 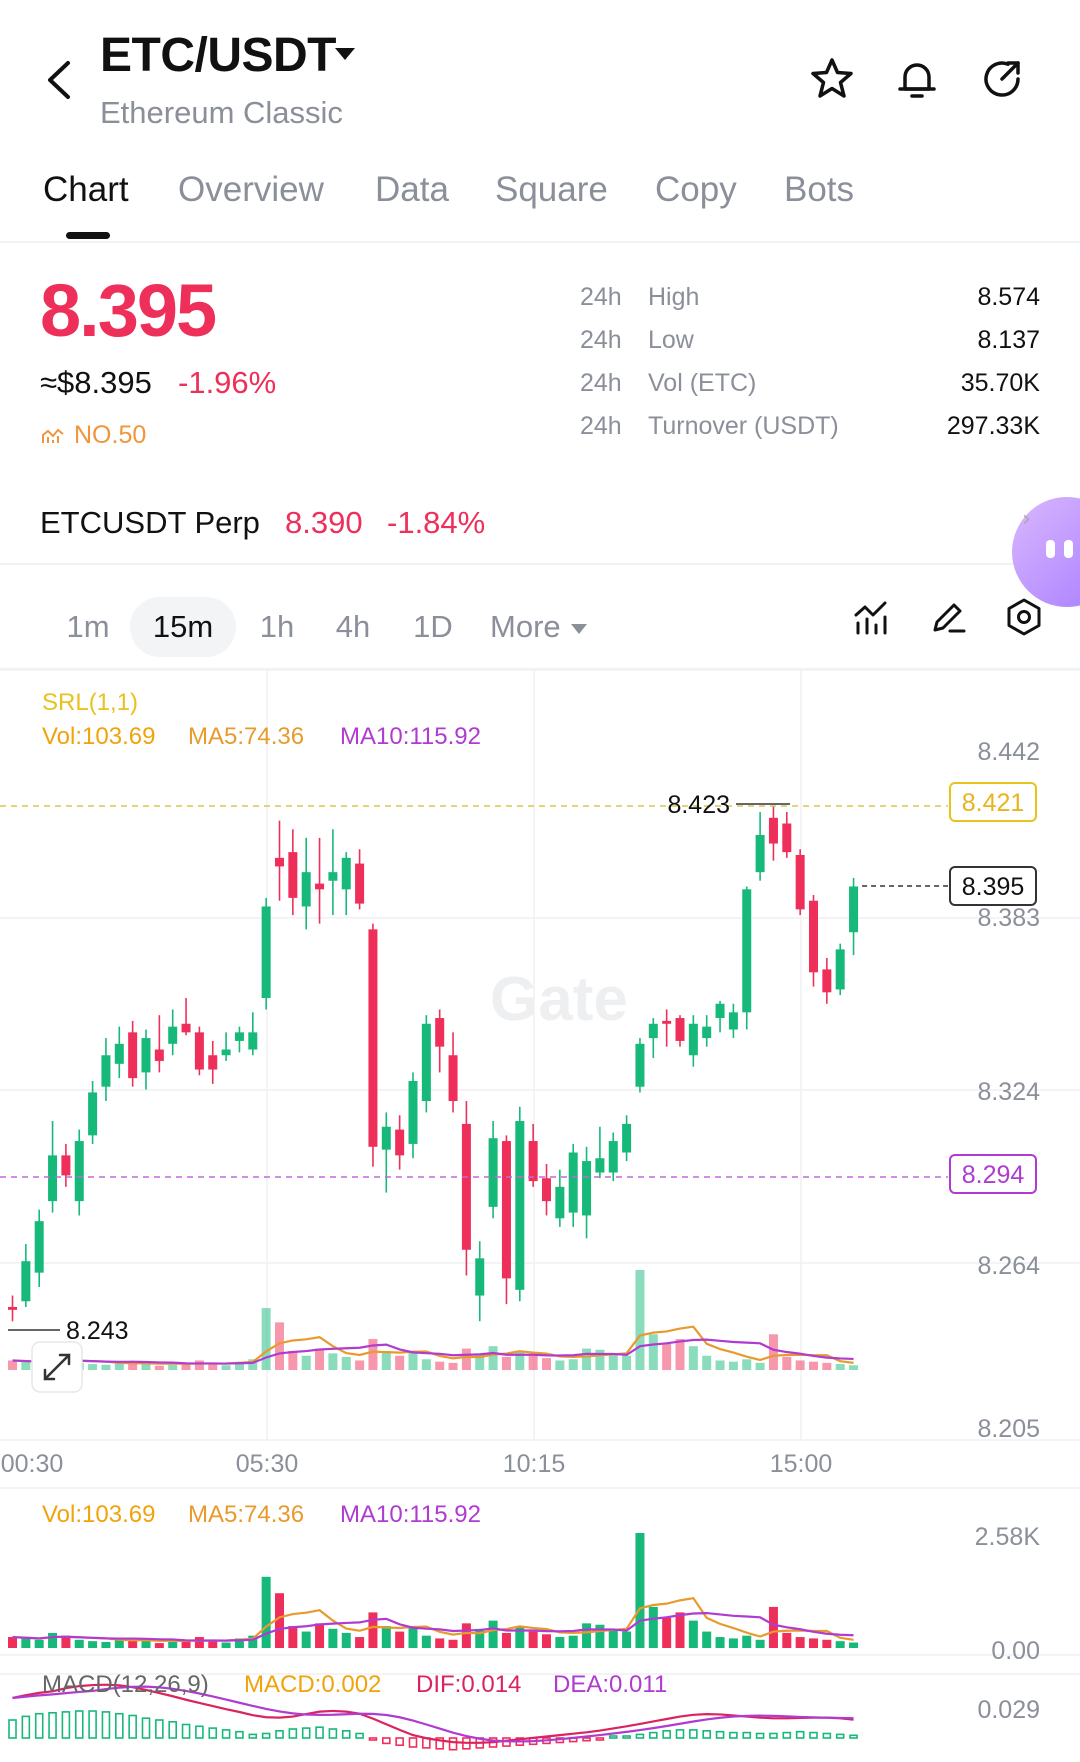 What do you see at coordinates (1002, 79) in the screenshot?
I see `share-icon` at bounding box center [1002, 79].